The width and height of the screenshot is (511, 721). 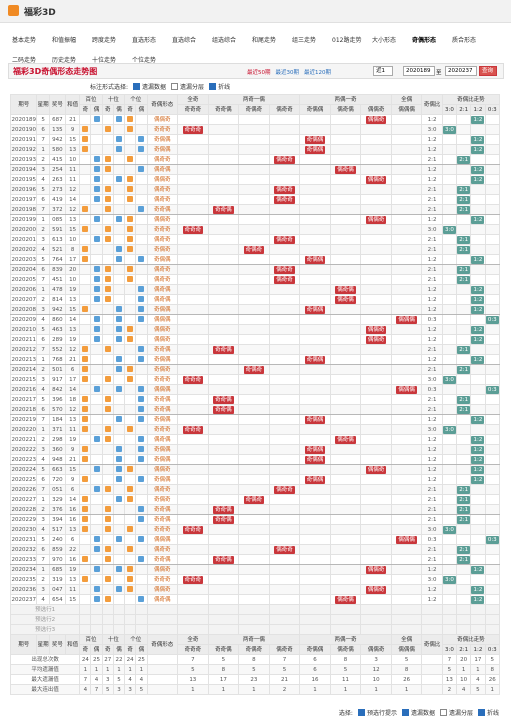 I want to click on from-input: 2020189, so click(x=419, y=71).